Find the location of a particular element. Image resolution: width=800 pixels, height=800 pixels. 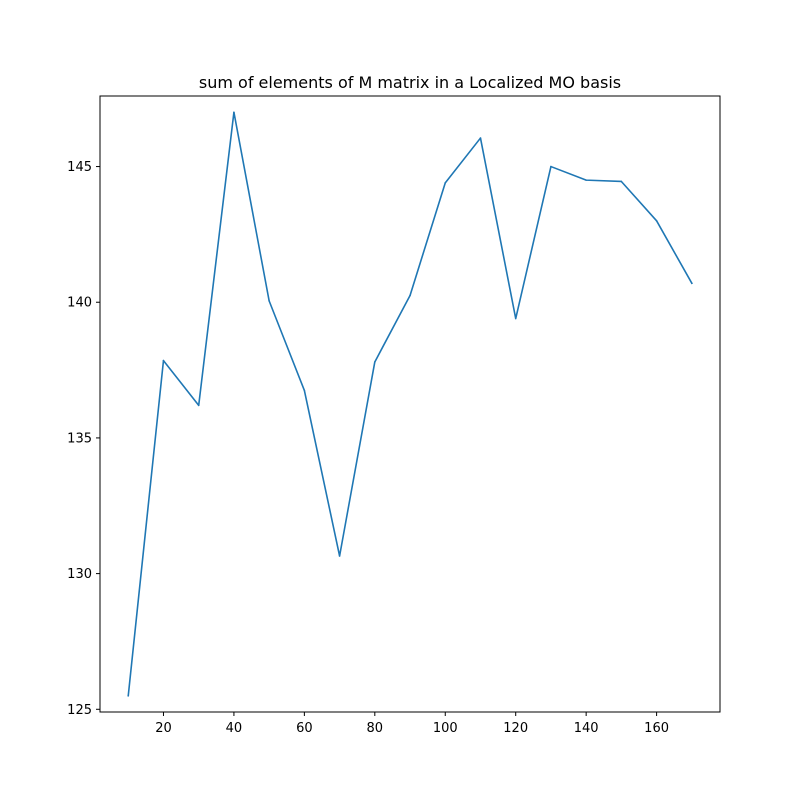

x-tick-label: 100 is located at coordinates (445, 728).